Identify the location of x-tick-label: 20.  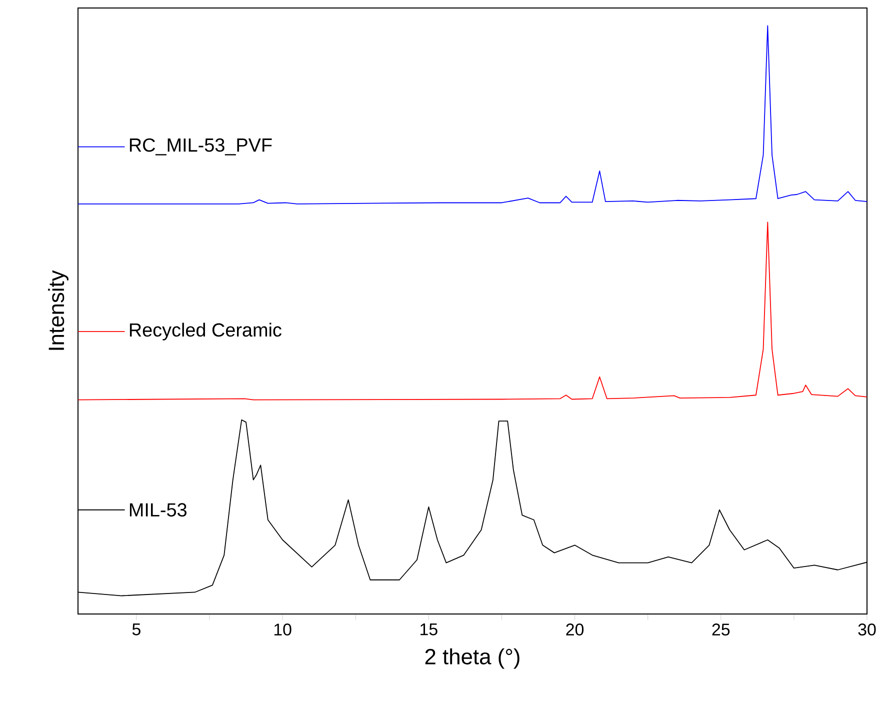
(575, 630).